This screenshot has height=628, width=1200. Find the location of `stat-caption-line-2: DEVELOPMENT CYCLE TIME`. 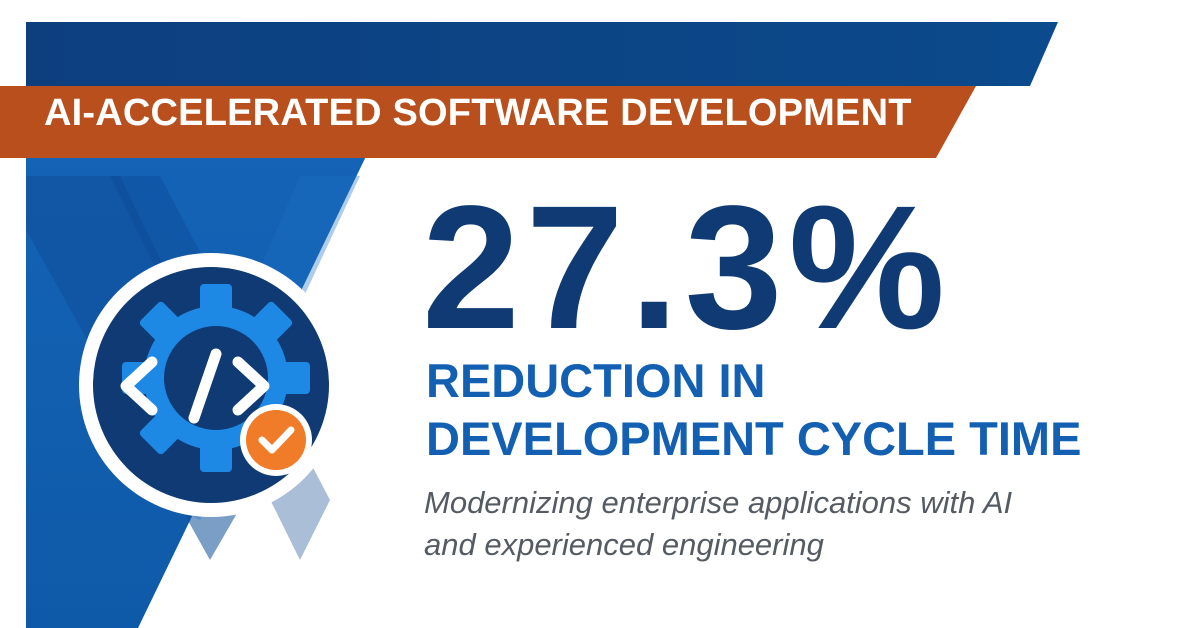

stat-caption-line-2: DEVELOPMENT CYCLE TIME is located at coordinates (754, 438).